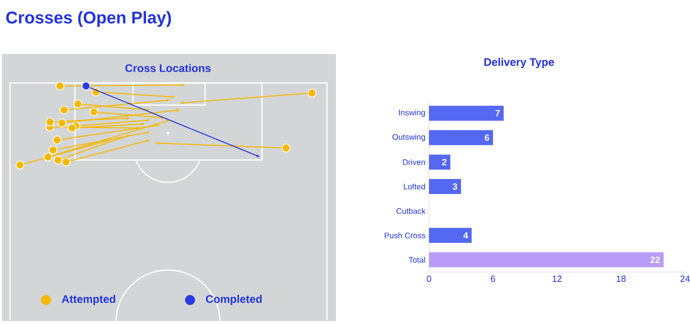  What do you see at coordinates (414, 162) in the screenshot?
I see `y-tick-label: Driven` at bounding box center [414, 162].